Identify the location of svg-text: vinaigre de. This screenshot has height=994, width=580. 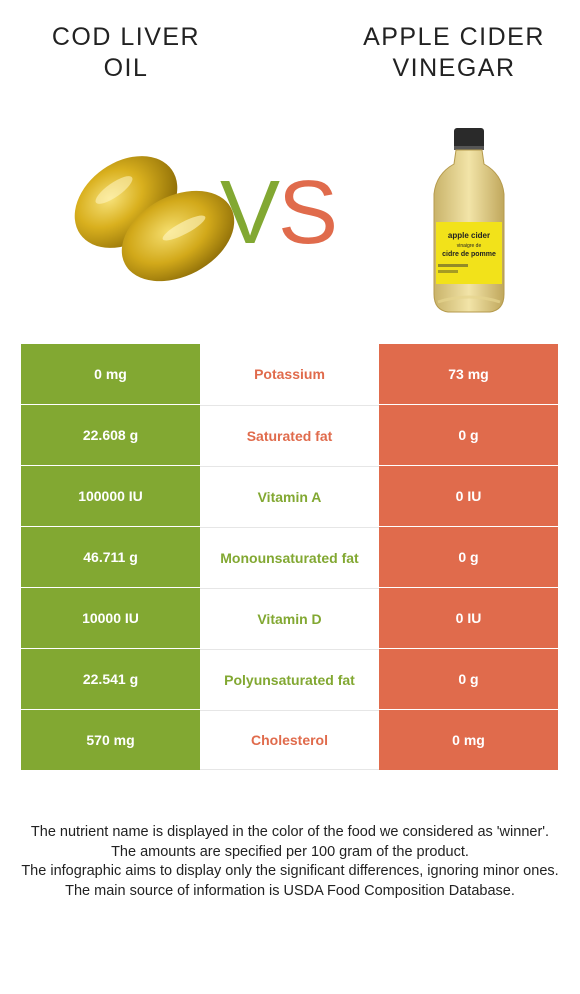
(469, 246).